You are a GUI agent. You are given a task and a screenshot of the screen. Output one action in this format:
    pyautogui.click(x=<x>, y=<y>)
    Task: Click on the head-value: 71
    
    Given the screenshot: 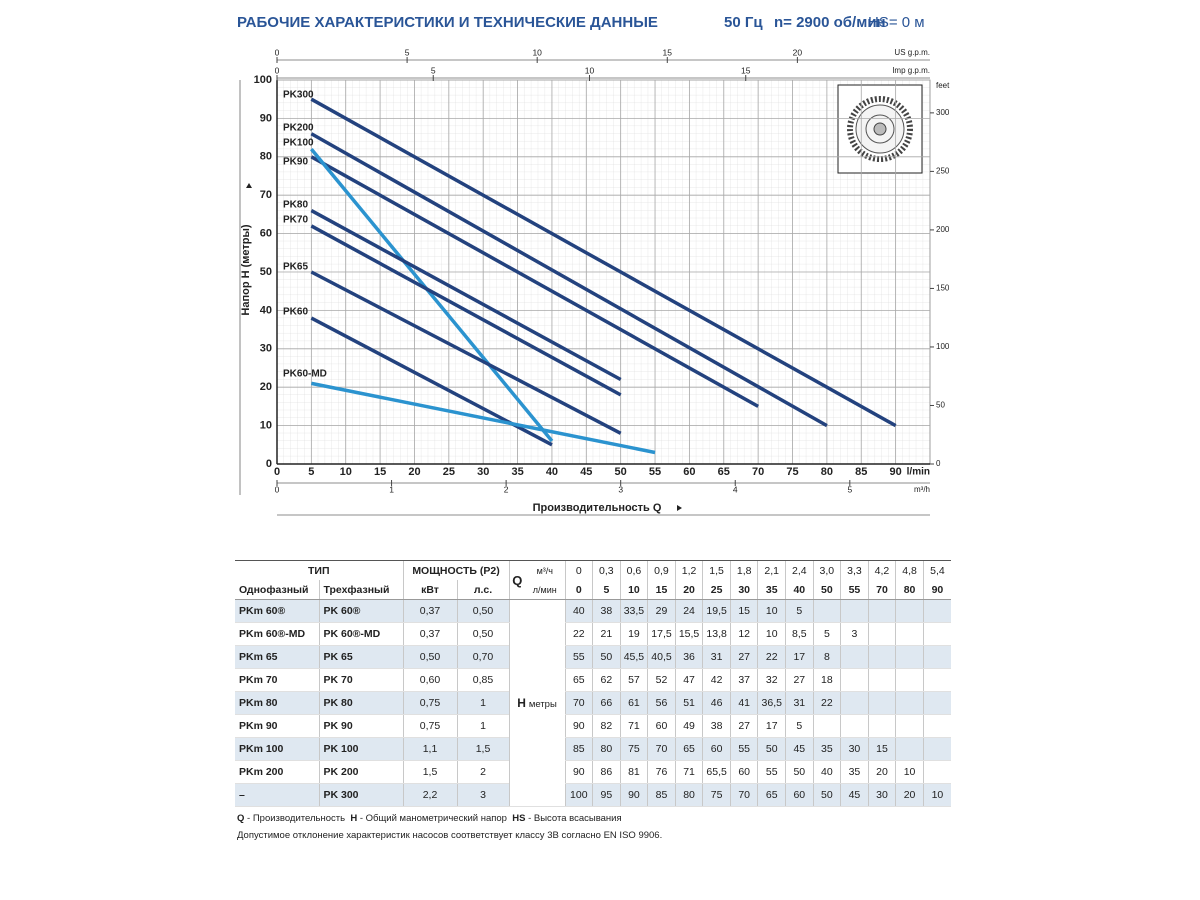 What is the action you would take?
    pyautogui.click(x=633, y=726)
    